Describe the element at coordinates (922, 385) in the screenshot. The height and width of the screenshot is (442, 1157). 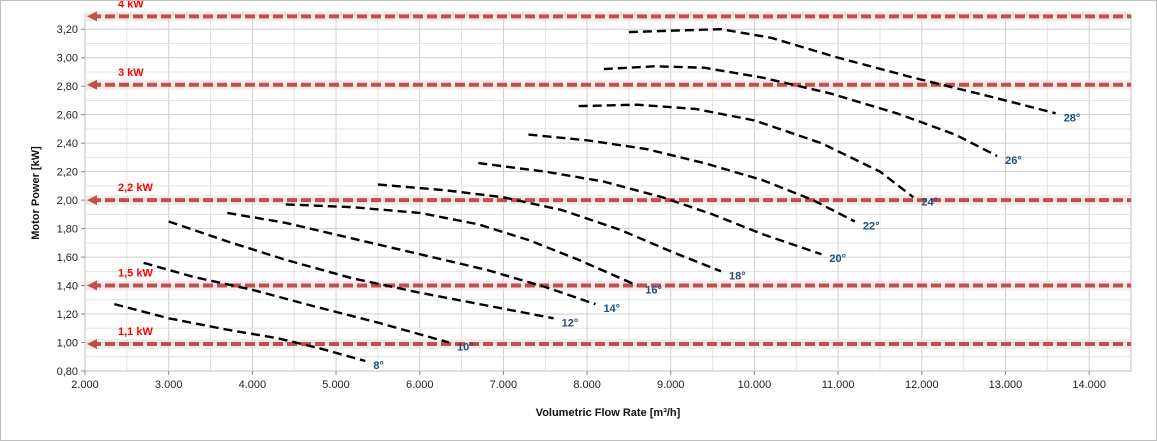
I see `x-tick-label: 12.000` at that location.